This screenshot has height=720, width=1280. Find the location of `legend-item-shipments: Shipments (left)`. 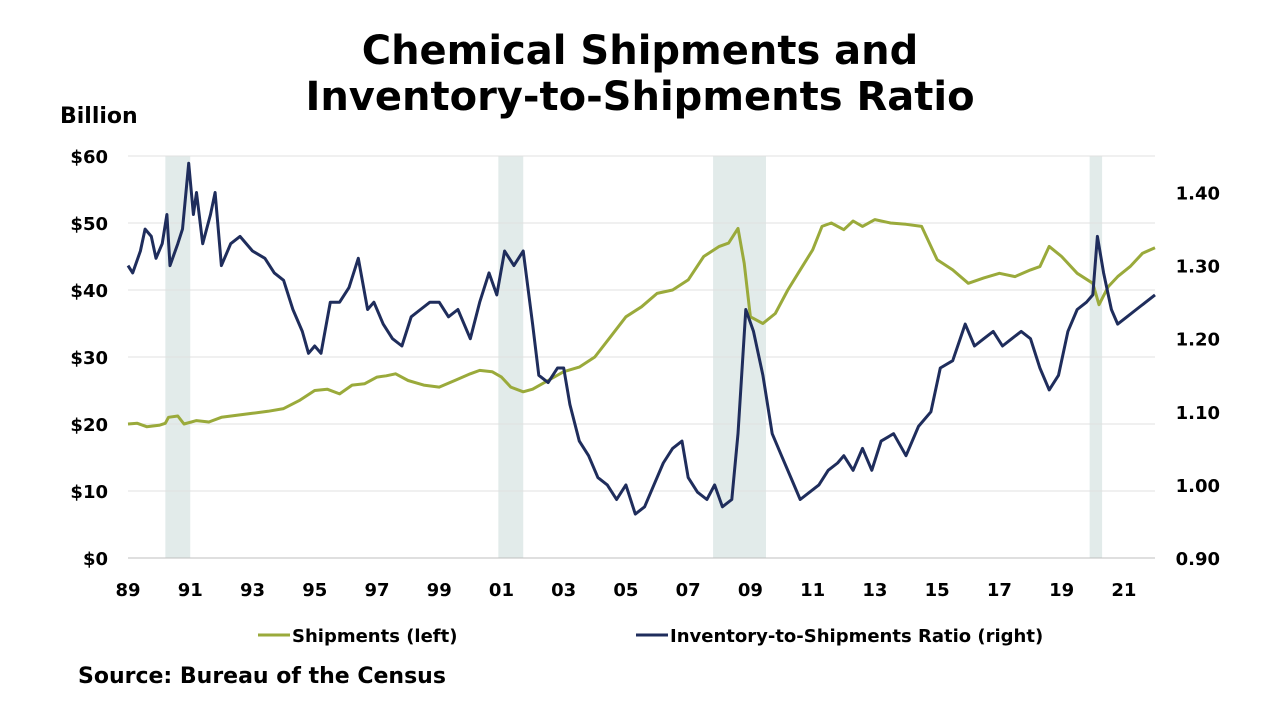

legend-item-shipments: Shipments (left) is located at coordinates (357, 636).